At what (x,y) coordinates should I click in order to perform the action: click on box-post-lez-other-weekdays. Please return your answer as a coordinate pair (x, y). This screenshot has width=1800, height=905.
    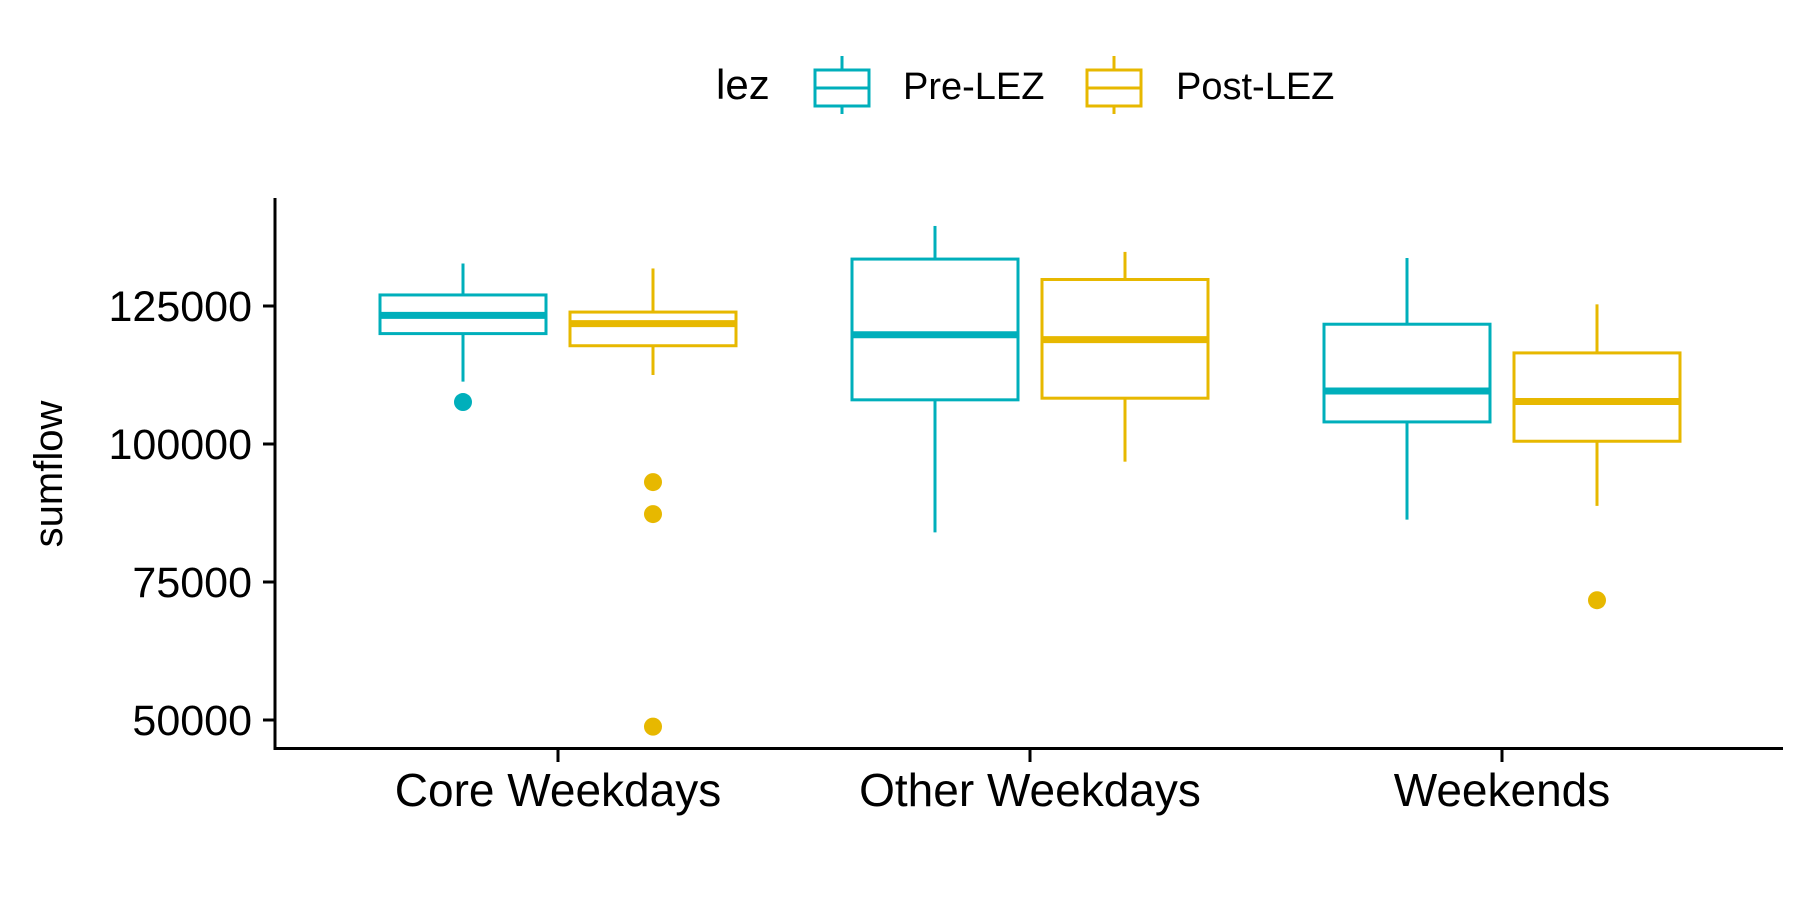
    Looking at the image, I should click on (1125, 356).